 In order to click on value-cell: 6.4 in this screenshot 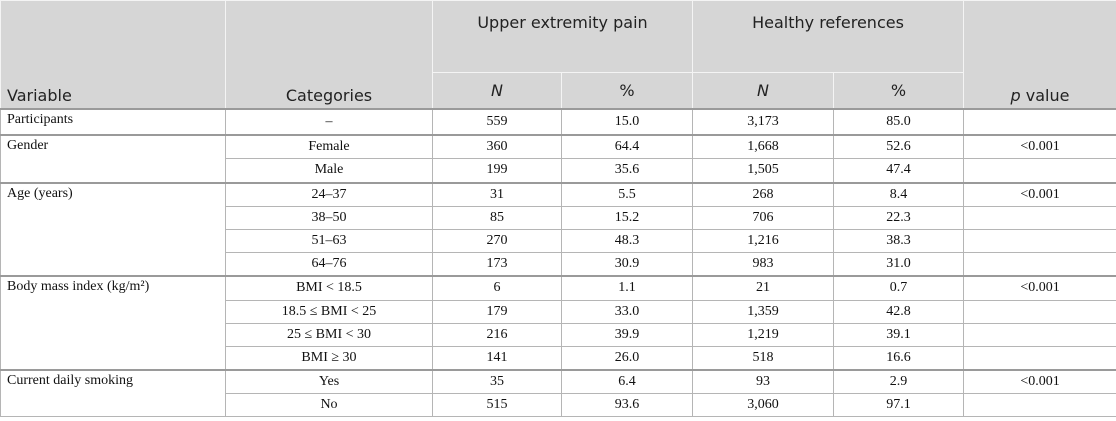, I will do `click(627, 382)`.